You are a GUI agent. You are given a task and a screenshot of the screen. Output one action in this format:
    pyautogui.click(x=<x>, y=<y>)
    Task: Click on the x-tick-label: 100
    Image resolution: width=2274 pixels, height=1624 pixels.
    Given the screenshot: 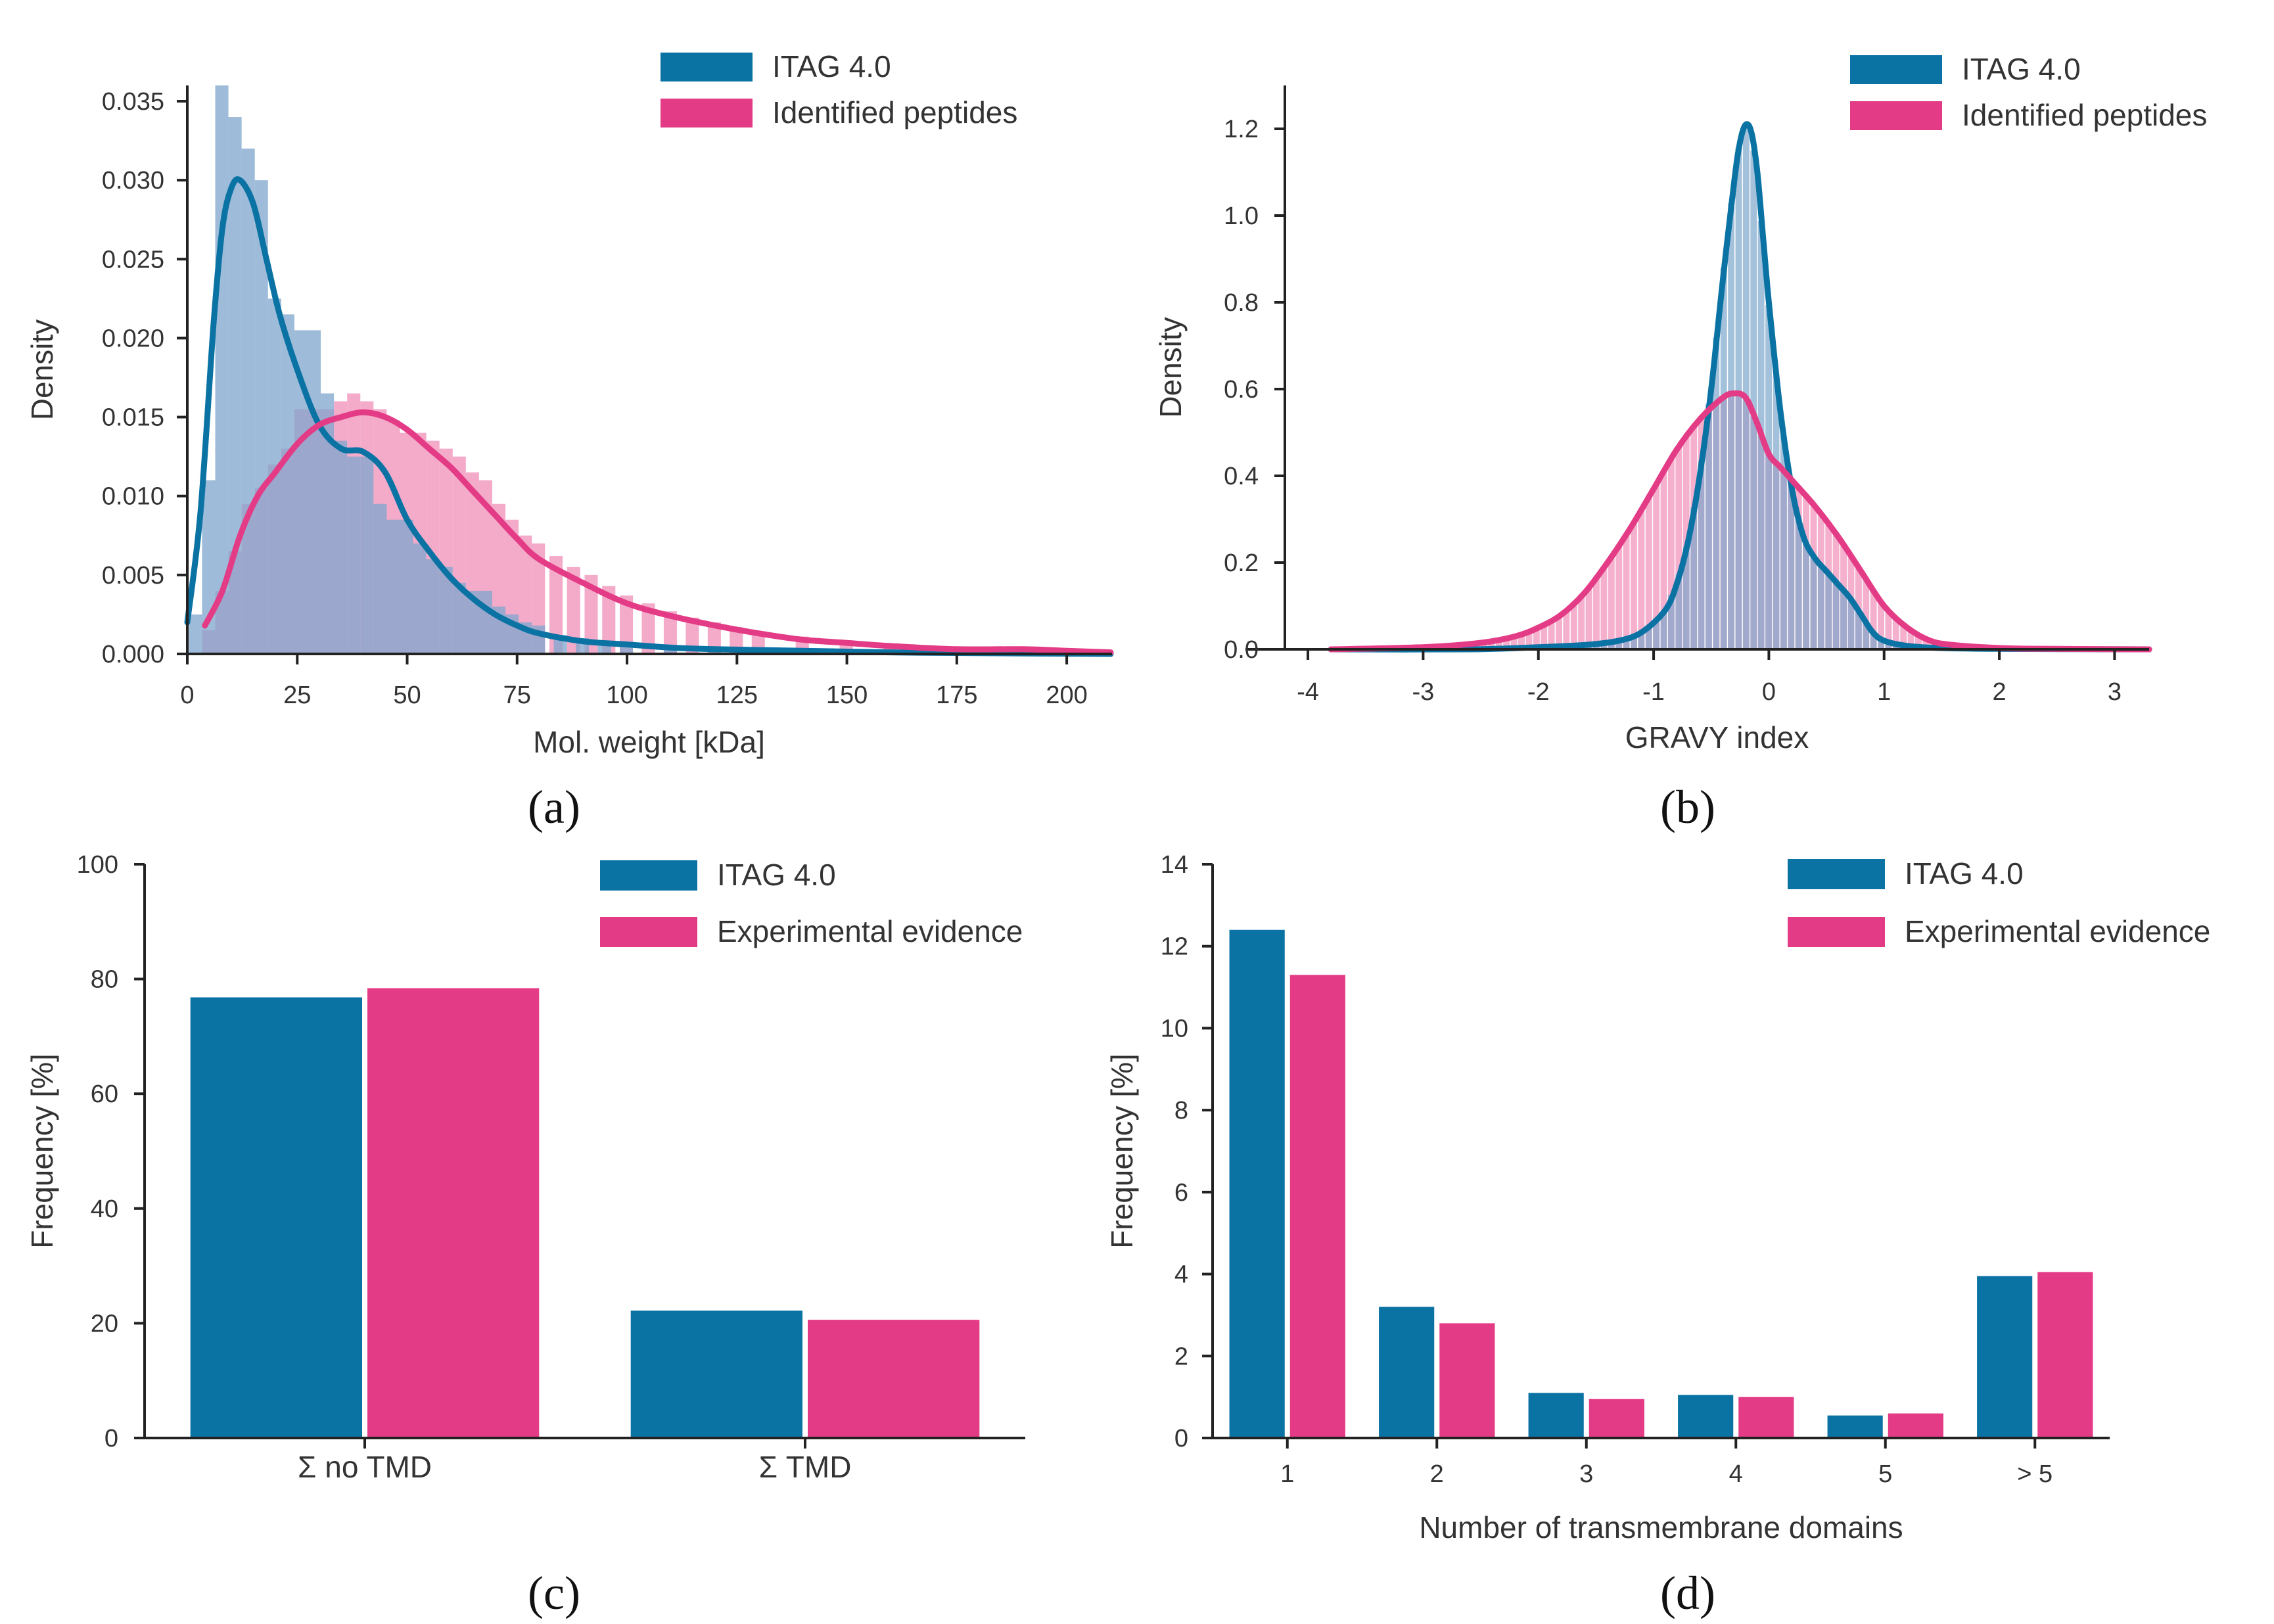 What is the action you would take?
    pyautogui.click(x=626, y=695)
    